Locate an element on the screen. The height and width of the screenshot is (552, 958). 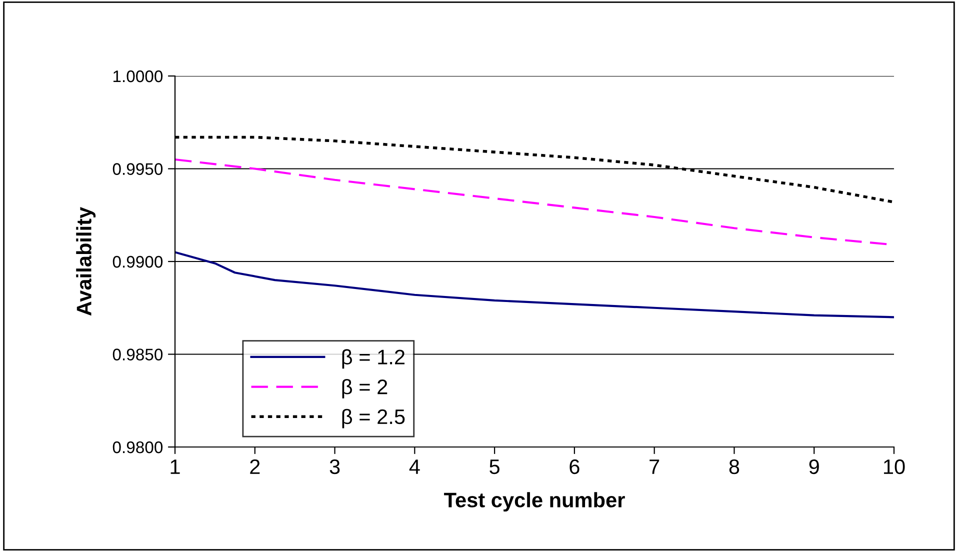
x-tick-label: 3 is located at coordinates (335, 466).